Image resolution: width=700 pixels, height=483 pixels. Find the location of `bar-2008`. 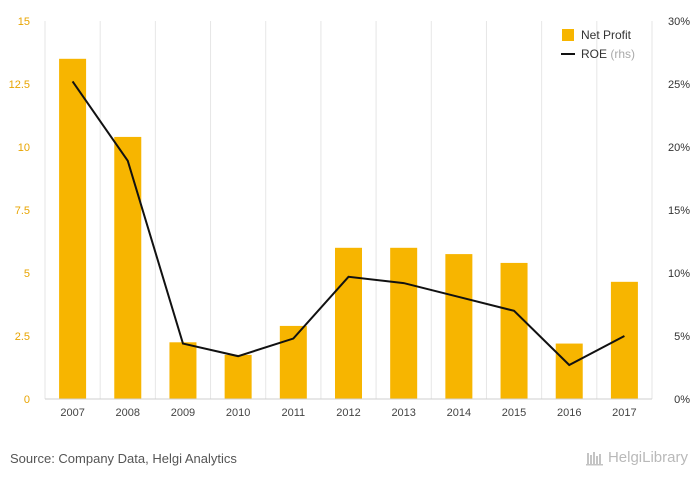

bar-2008 is located at coordinates (128, 268).